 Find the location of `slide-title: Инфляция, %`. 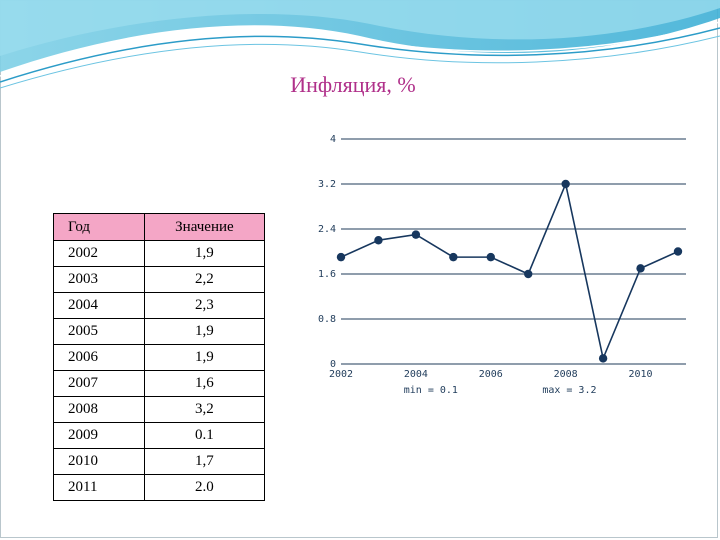

slide-title: Инфляция, % is located at coordinates (360, 85).